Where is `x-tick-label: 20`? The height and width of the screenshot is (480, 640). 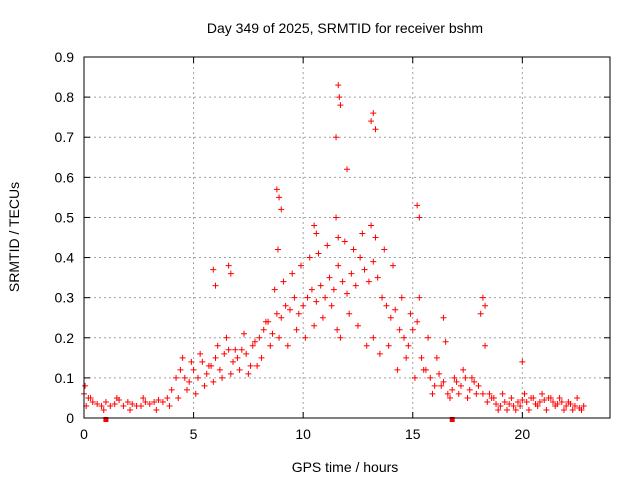 x-tick-label: 20 is located at coordinates (523, 434).